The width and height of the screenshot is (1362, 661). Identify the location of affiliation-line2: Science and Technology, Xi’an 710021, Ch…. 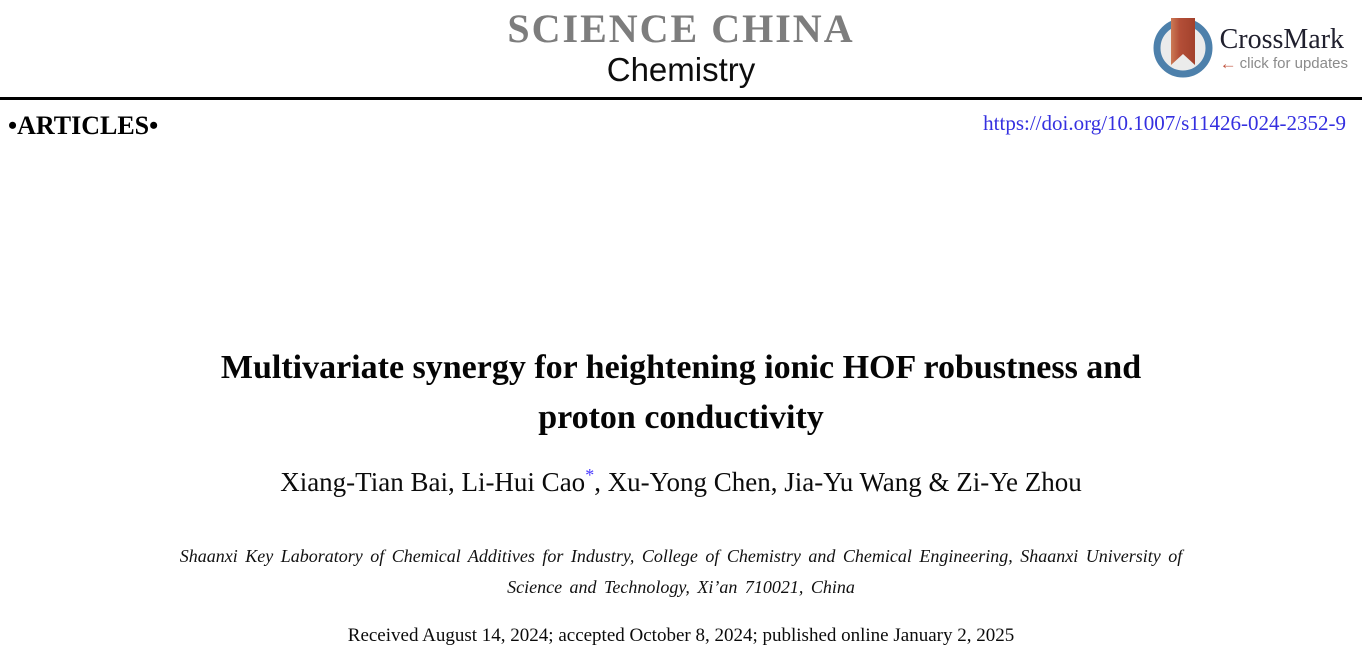
(681, 587).